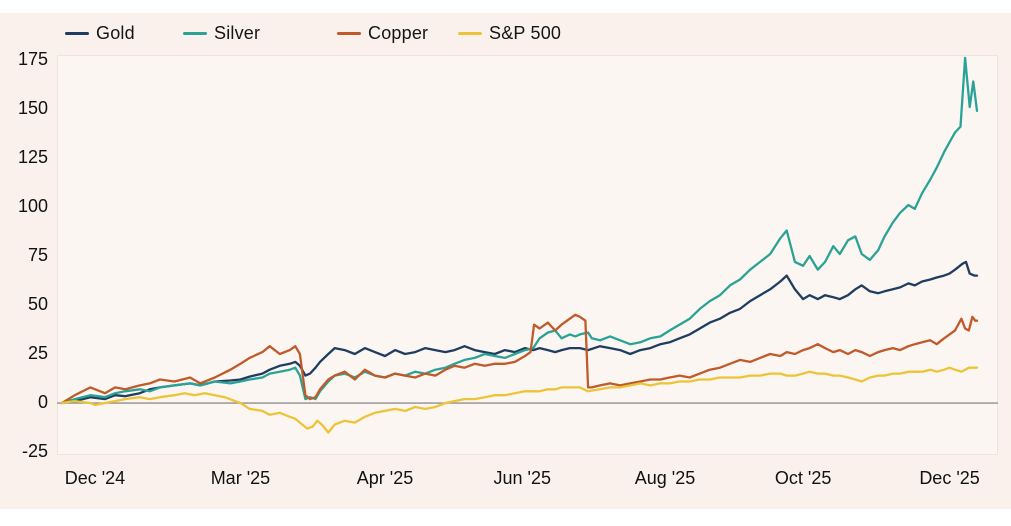 This screenshot has width=1011, height=526. What do you see at coordinates (525, 32) in the screenshot?
I see `legend-label-s-p-500: S&P 500` at bounding box center [525, 32].